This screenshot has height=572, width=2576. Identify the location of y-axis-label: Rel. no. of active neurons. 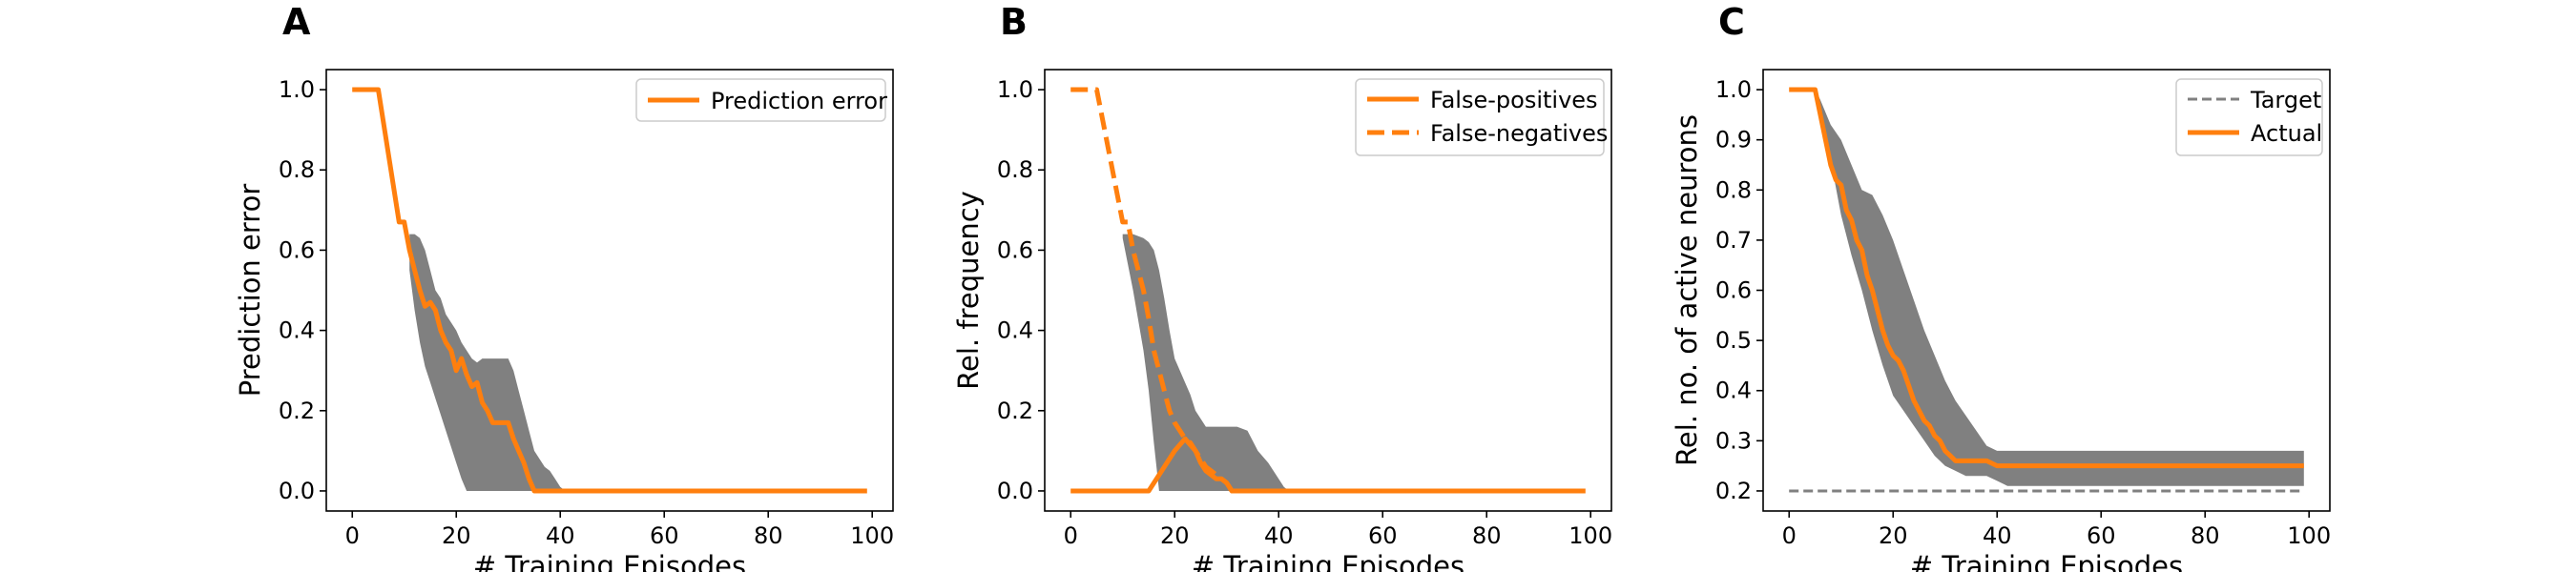
(1687, 290).